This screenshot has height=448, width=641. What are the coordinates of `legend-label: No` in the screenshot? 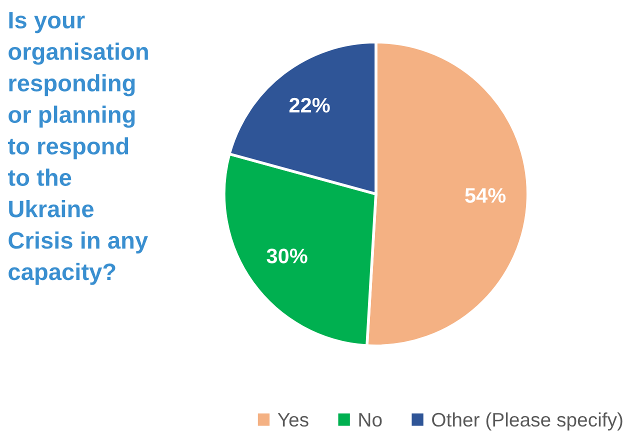 It's located at (370, 420).